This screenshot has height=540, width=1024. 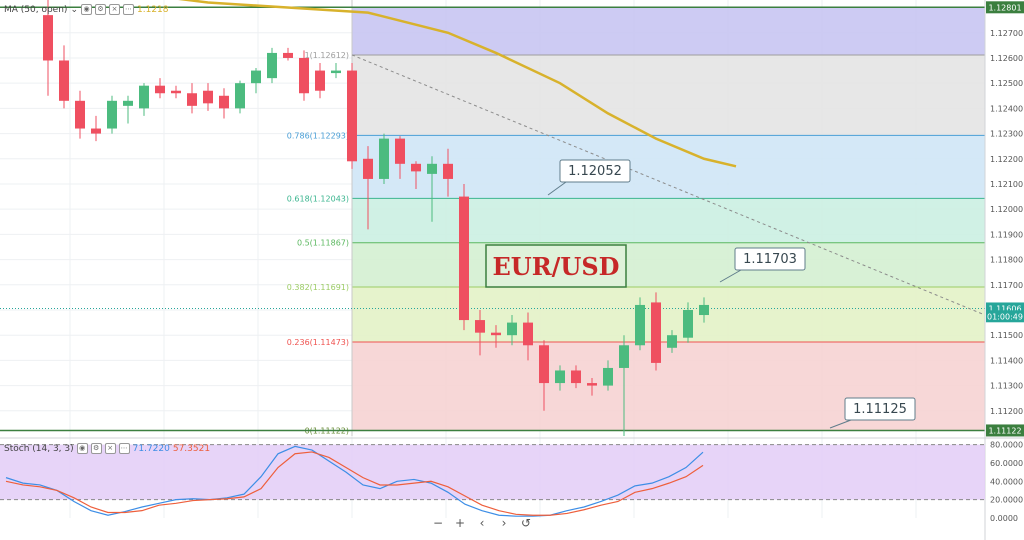 I want to click on stoch-series-line, so click(x=354, y=483).